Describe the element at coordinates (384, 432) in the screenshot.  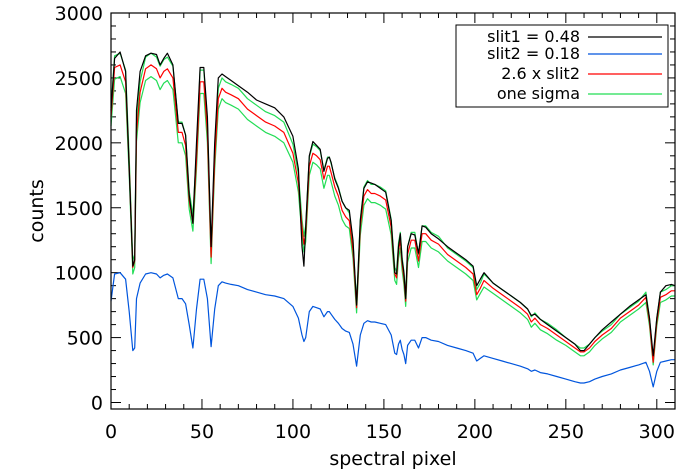
I see `x-tick-label: 150` at that location.